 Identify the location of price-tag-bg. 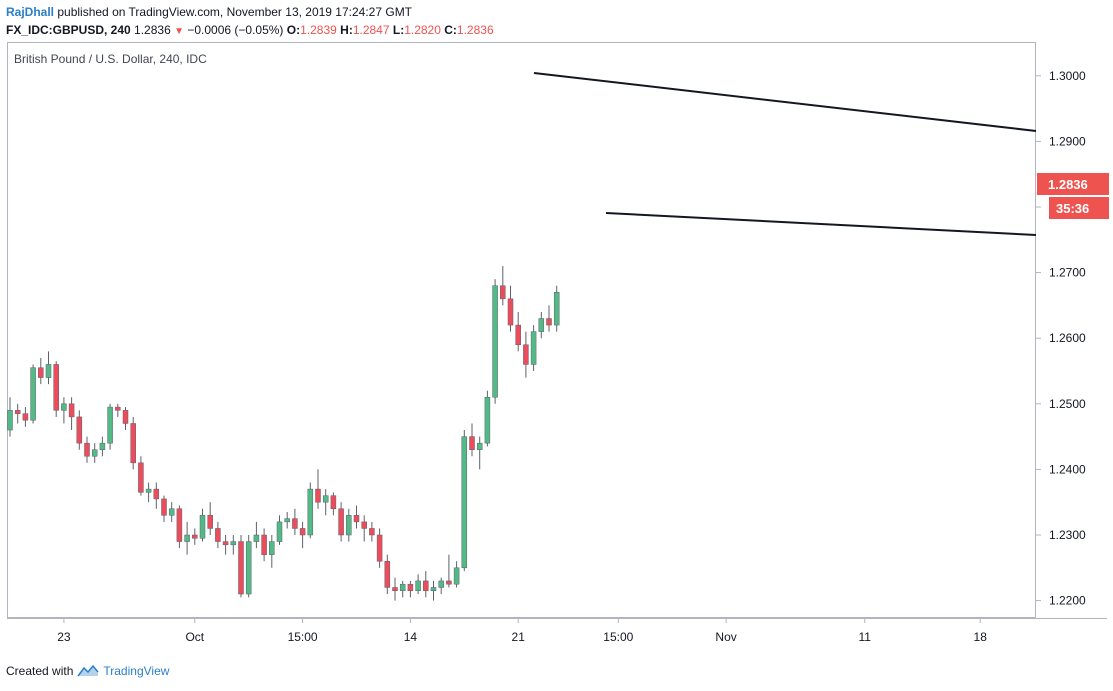
(1073, 184).